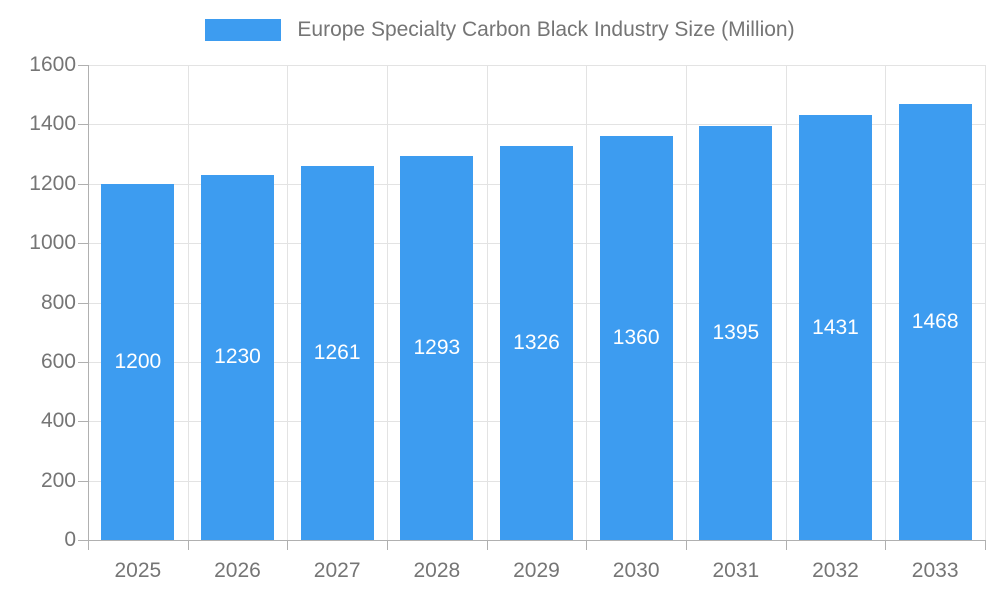 This screenshot has height=600, width=1000. What do you see at coordinates (736, 570) in the screenshot?
I see `x-axis-label: 2031` at bounding box center [736, 570].